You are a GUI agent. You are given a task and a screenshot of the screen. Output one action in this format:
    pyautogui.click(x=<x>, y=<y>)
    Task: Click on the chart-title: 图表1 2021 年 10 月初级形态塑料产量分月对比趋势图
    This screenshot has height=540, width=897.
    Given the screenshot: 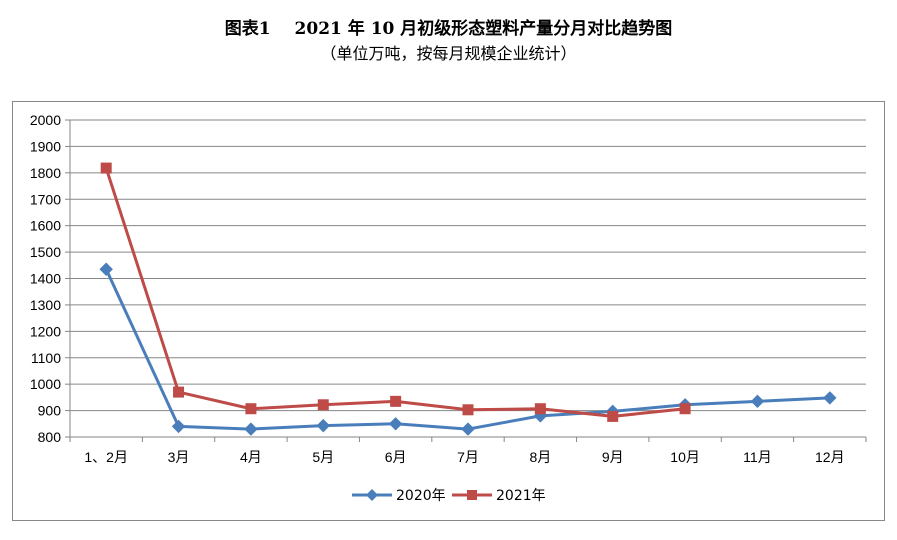 What is the action you would take?
    pyautogui.click(x=448, y=26)
    